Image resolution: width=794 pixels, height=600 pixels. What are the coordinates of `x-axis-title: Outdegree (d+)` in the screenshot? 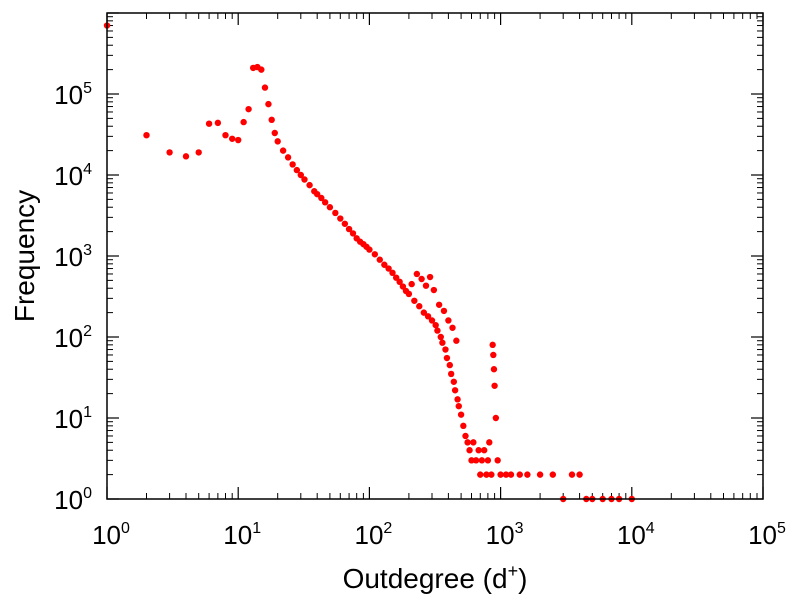 It's located at (435, 577).